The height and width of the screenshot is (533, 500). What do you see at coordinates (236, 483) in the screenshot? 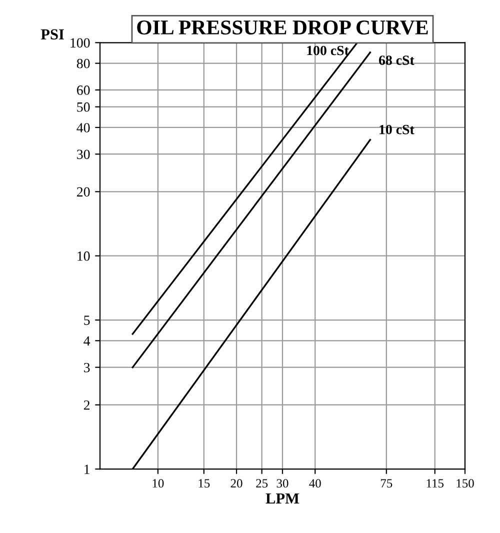
I see `x-tick-label: 20` at bounding box center [236, 483].